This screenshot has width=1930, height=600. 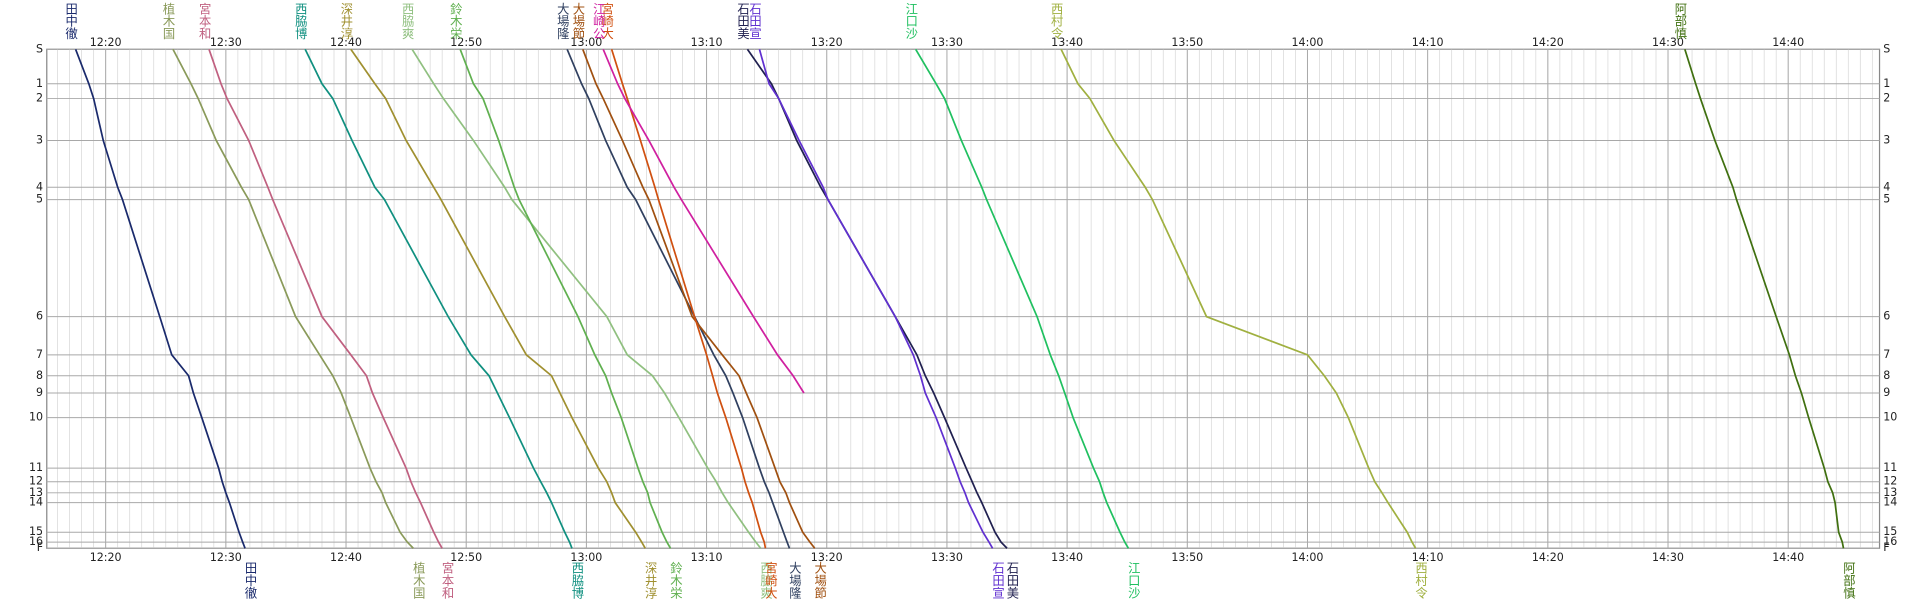 What do you see at coordinates (1308, 42) in the screenshot?
I see `x-tick-label: 14:00` at bounding box center [1308, 42].